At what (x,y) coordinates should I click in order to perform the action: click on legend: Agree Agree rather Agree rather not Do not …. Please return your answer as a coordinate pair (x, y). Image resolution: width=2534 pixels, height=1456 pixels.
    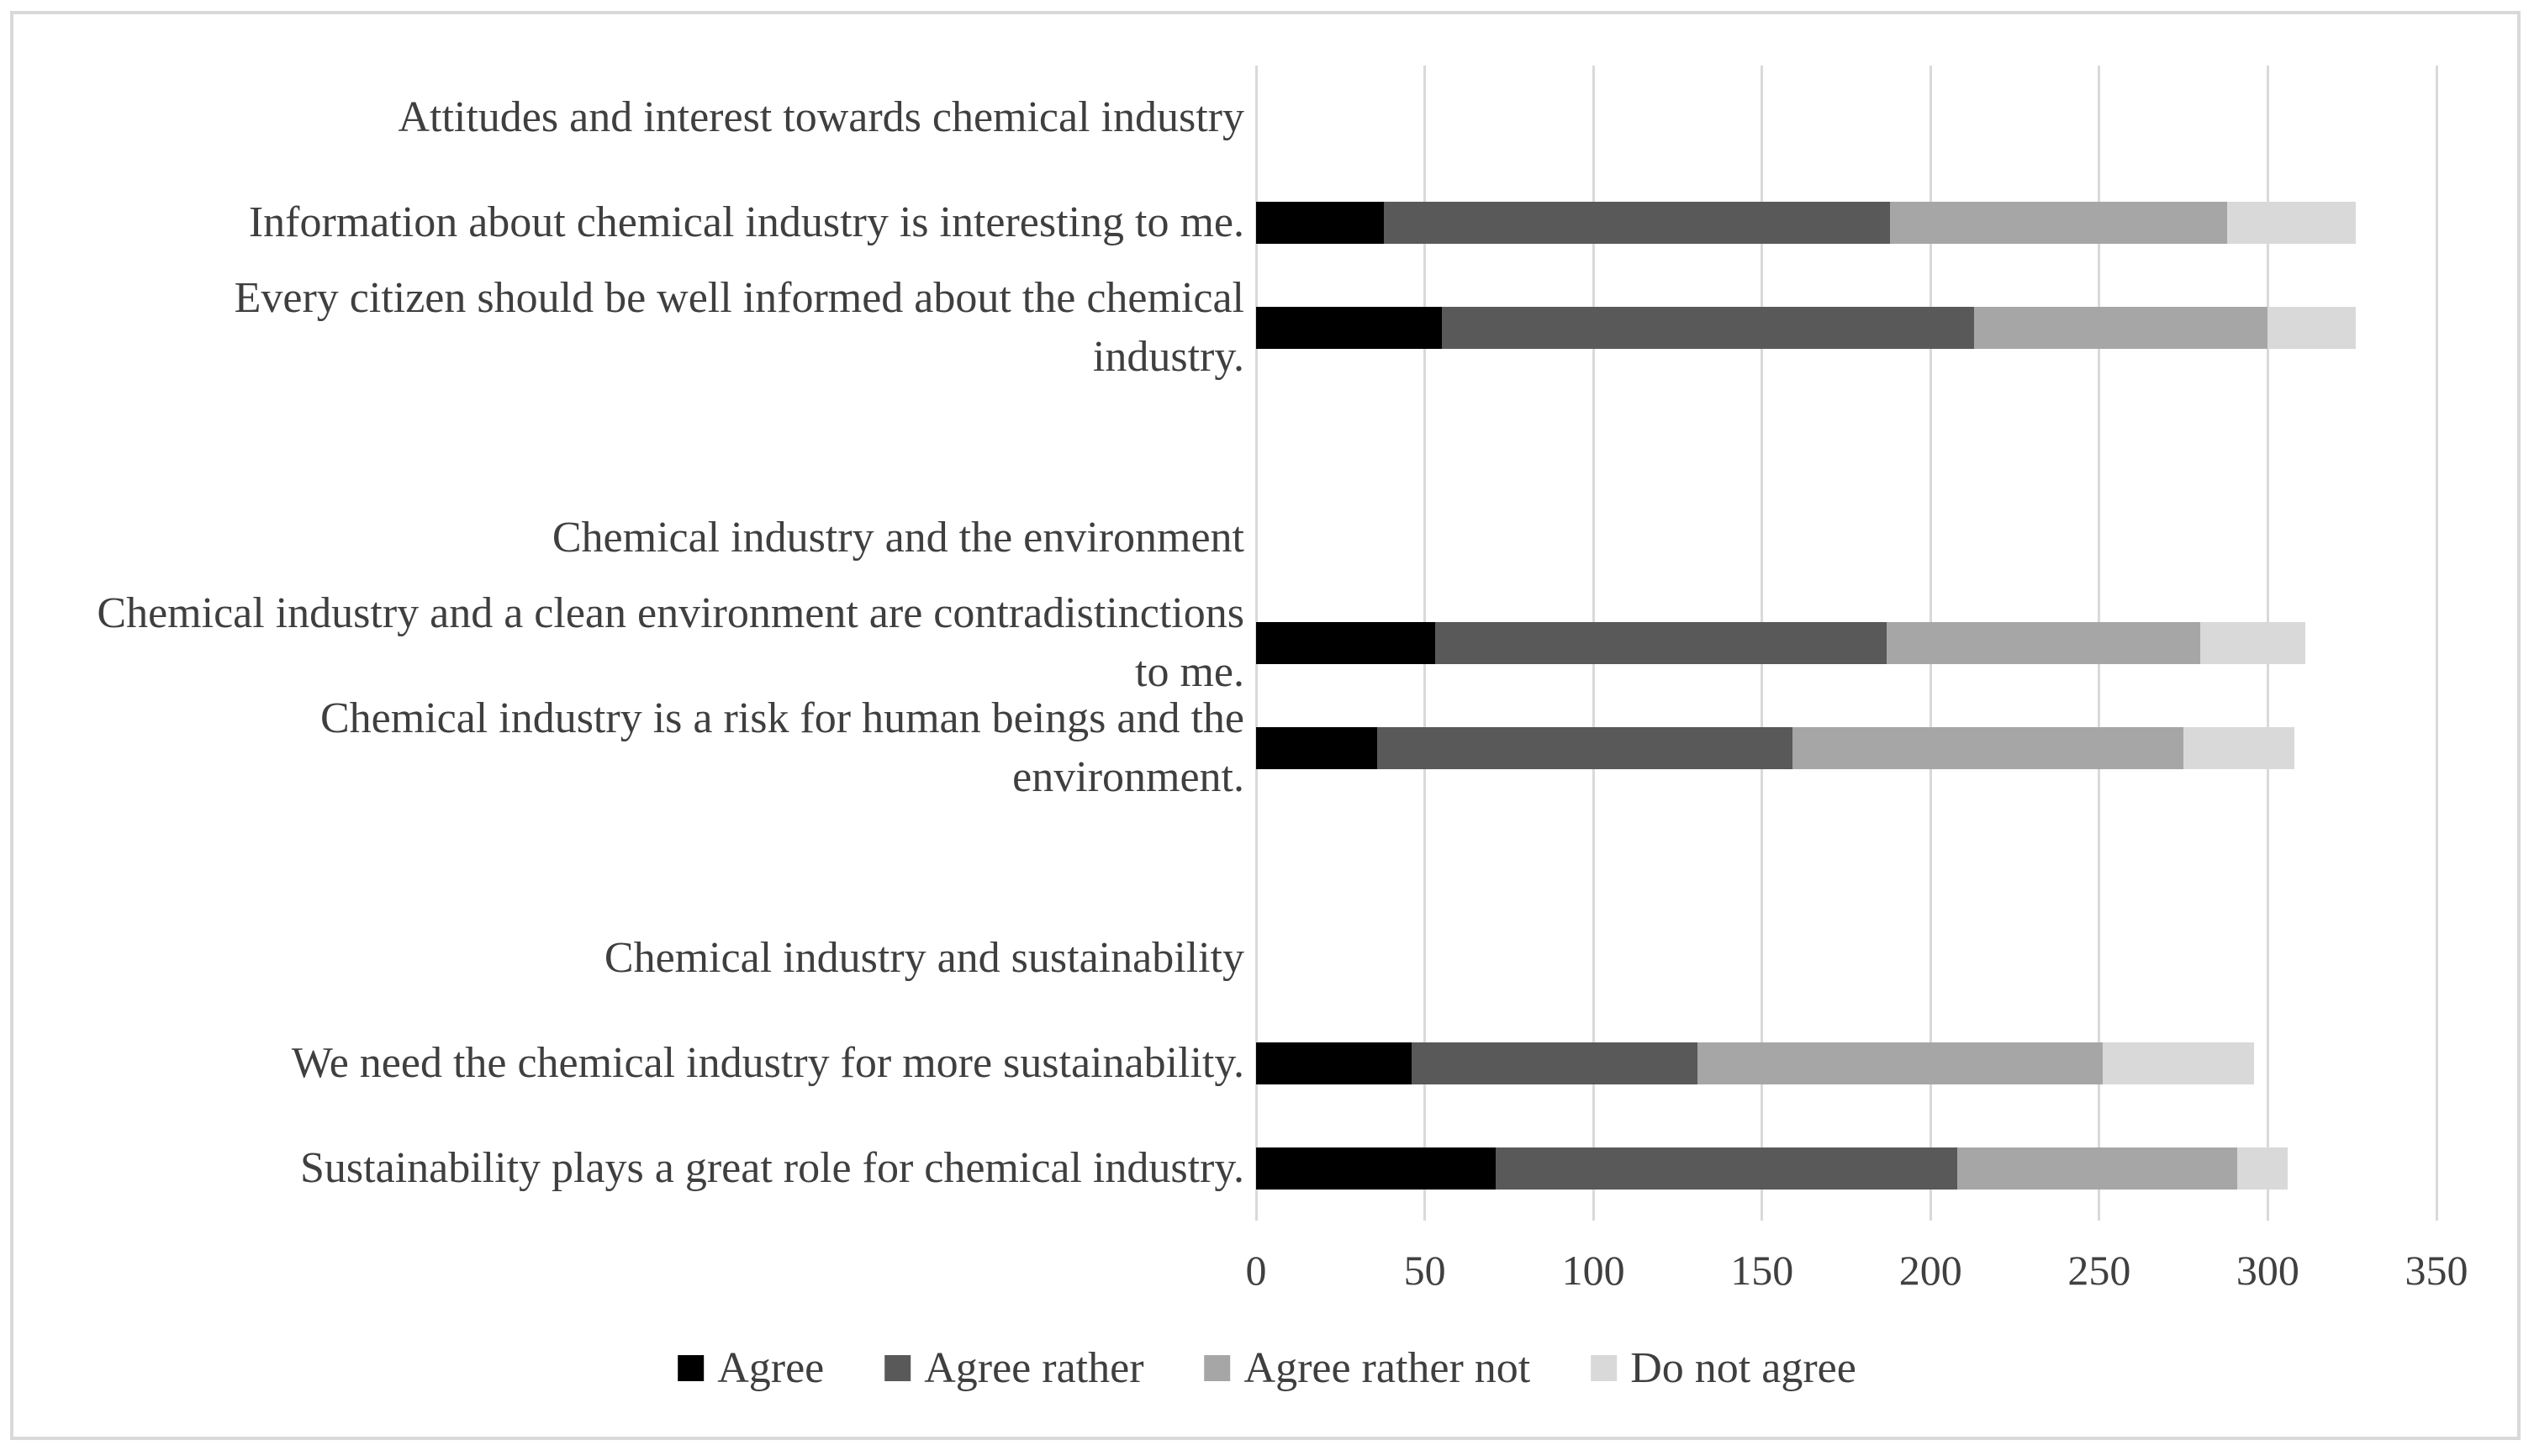
    Looking at the image, I should click on (1267, 1368).